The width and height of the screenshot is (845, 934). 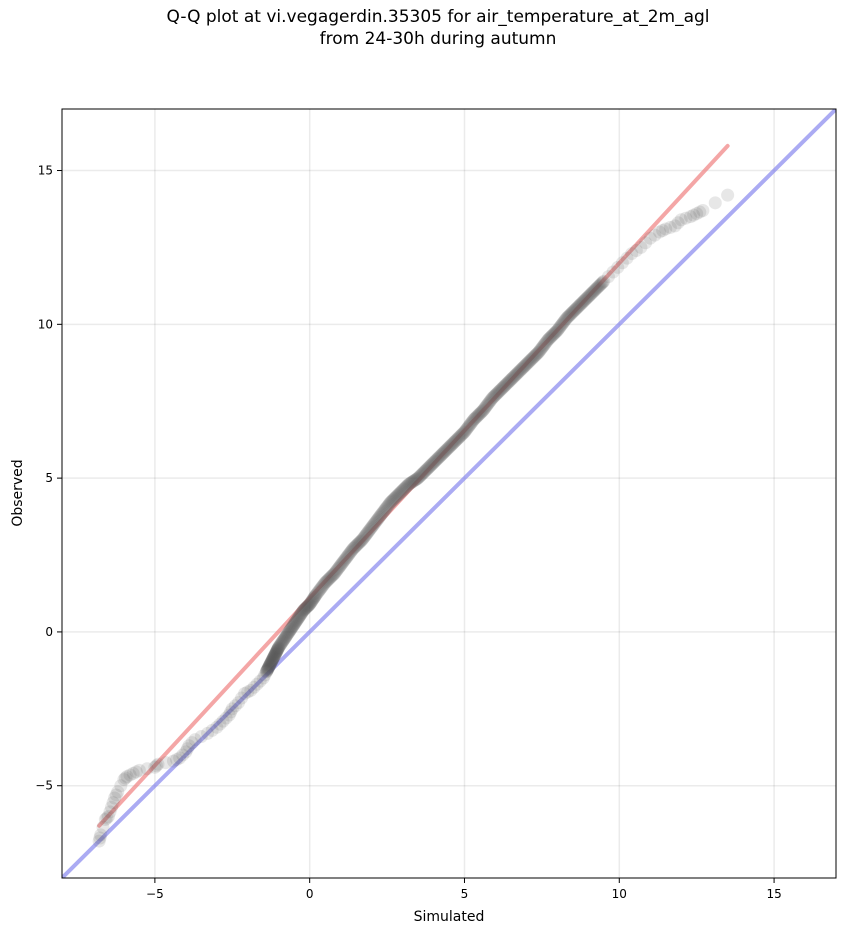 I want to click on x-tick-label: −5, so click(x=155, y=894).